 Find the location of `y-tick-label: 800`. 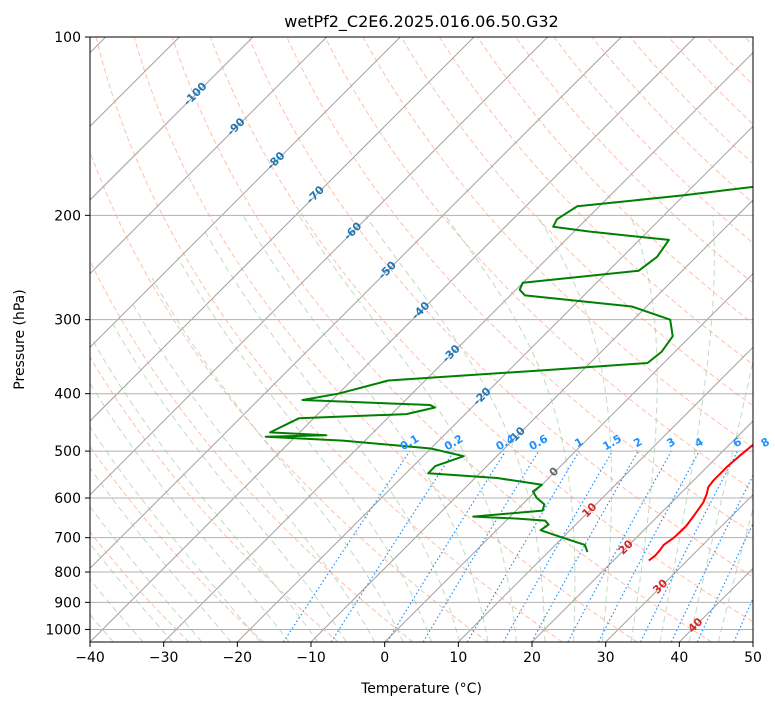

y-tick-label: 800 is located at coordinates (67, 573).